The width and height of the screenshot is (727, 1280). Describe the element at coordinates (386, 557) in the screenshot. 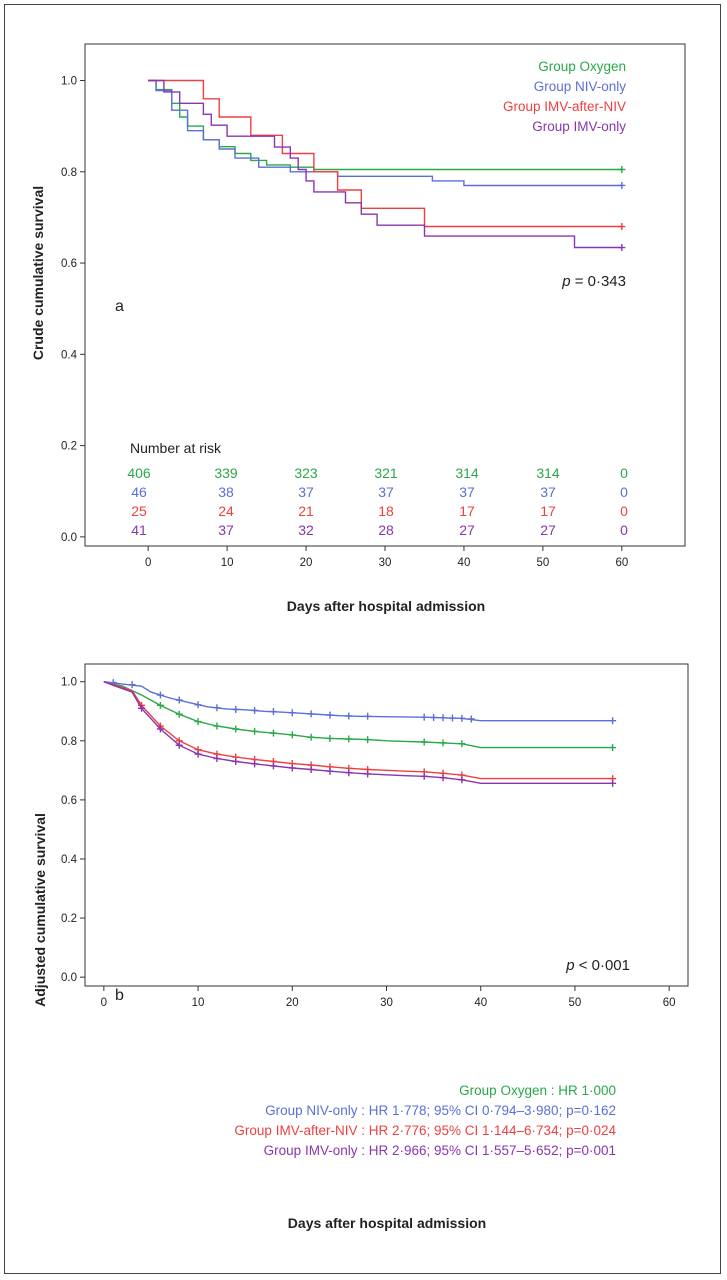

I see `panel-a-x-ticks: 0 10 20 30 40 50 60` at that location.